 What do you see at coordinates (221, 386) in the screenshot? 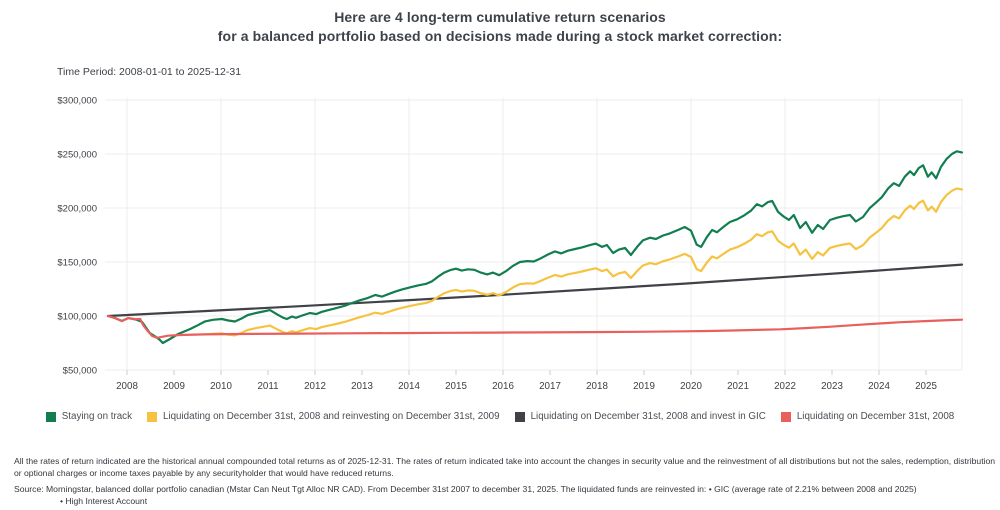
I see `svg-text: 2010` at bounding box center [221, 386].